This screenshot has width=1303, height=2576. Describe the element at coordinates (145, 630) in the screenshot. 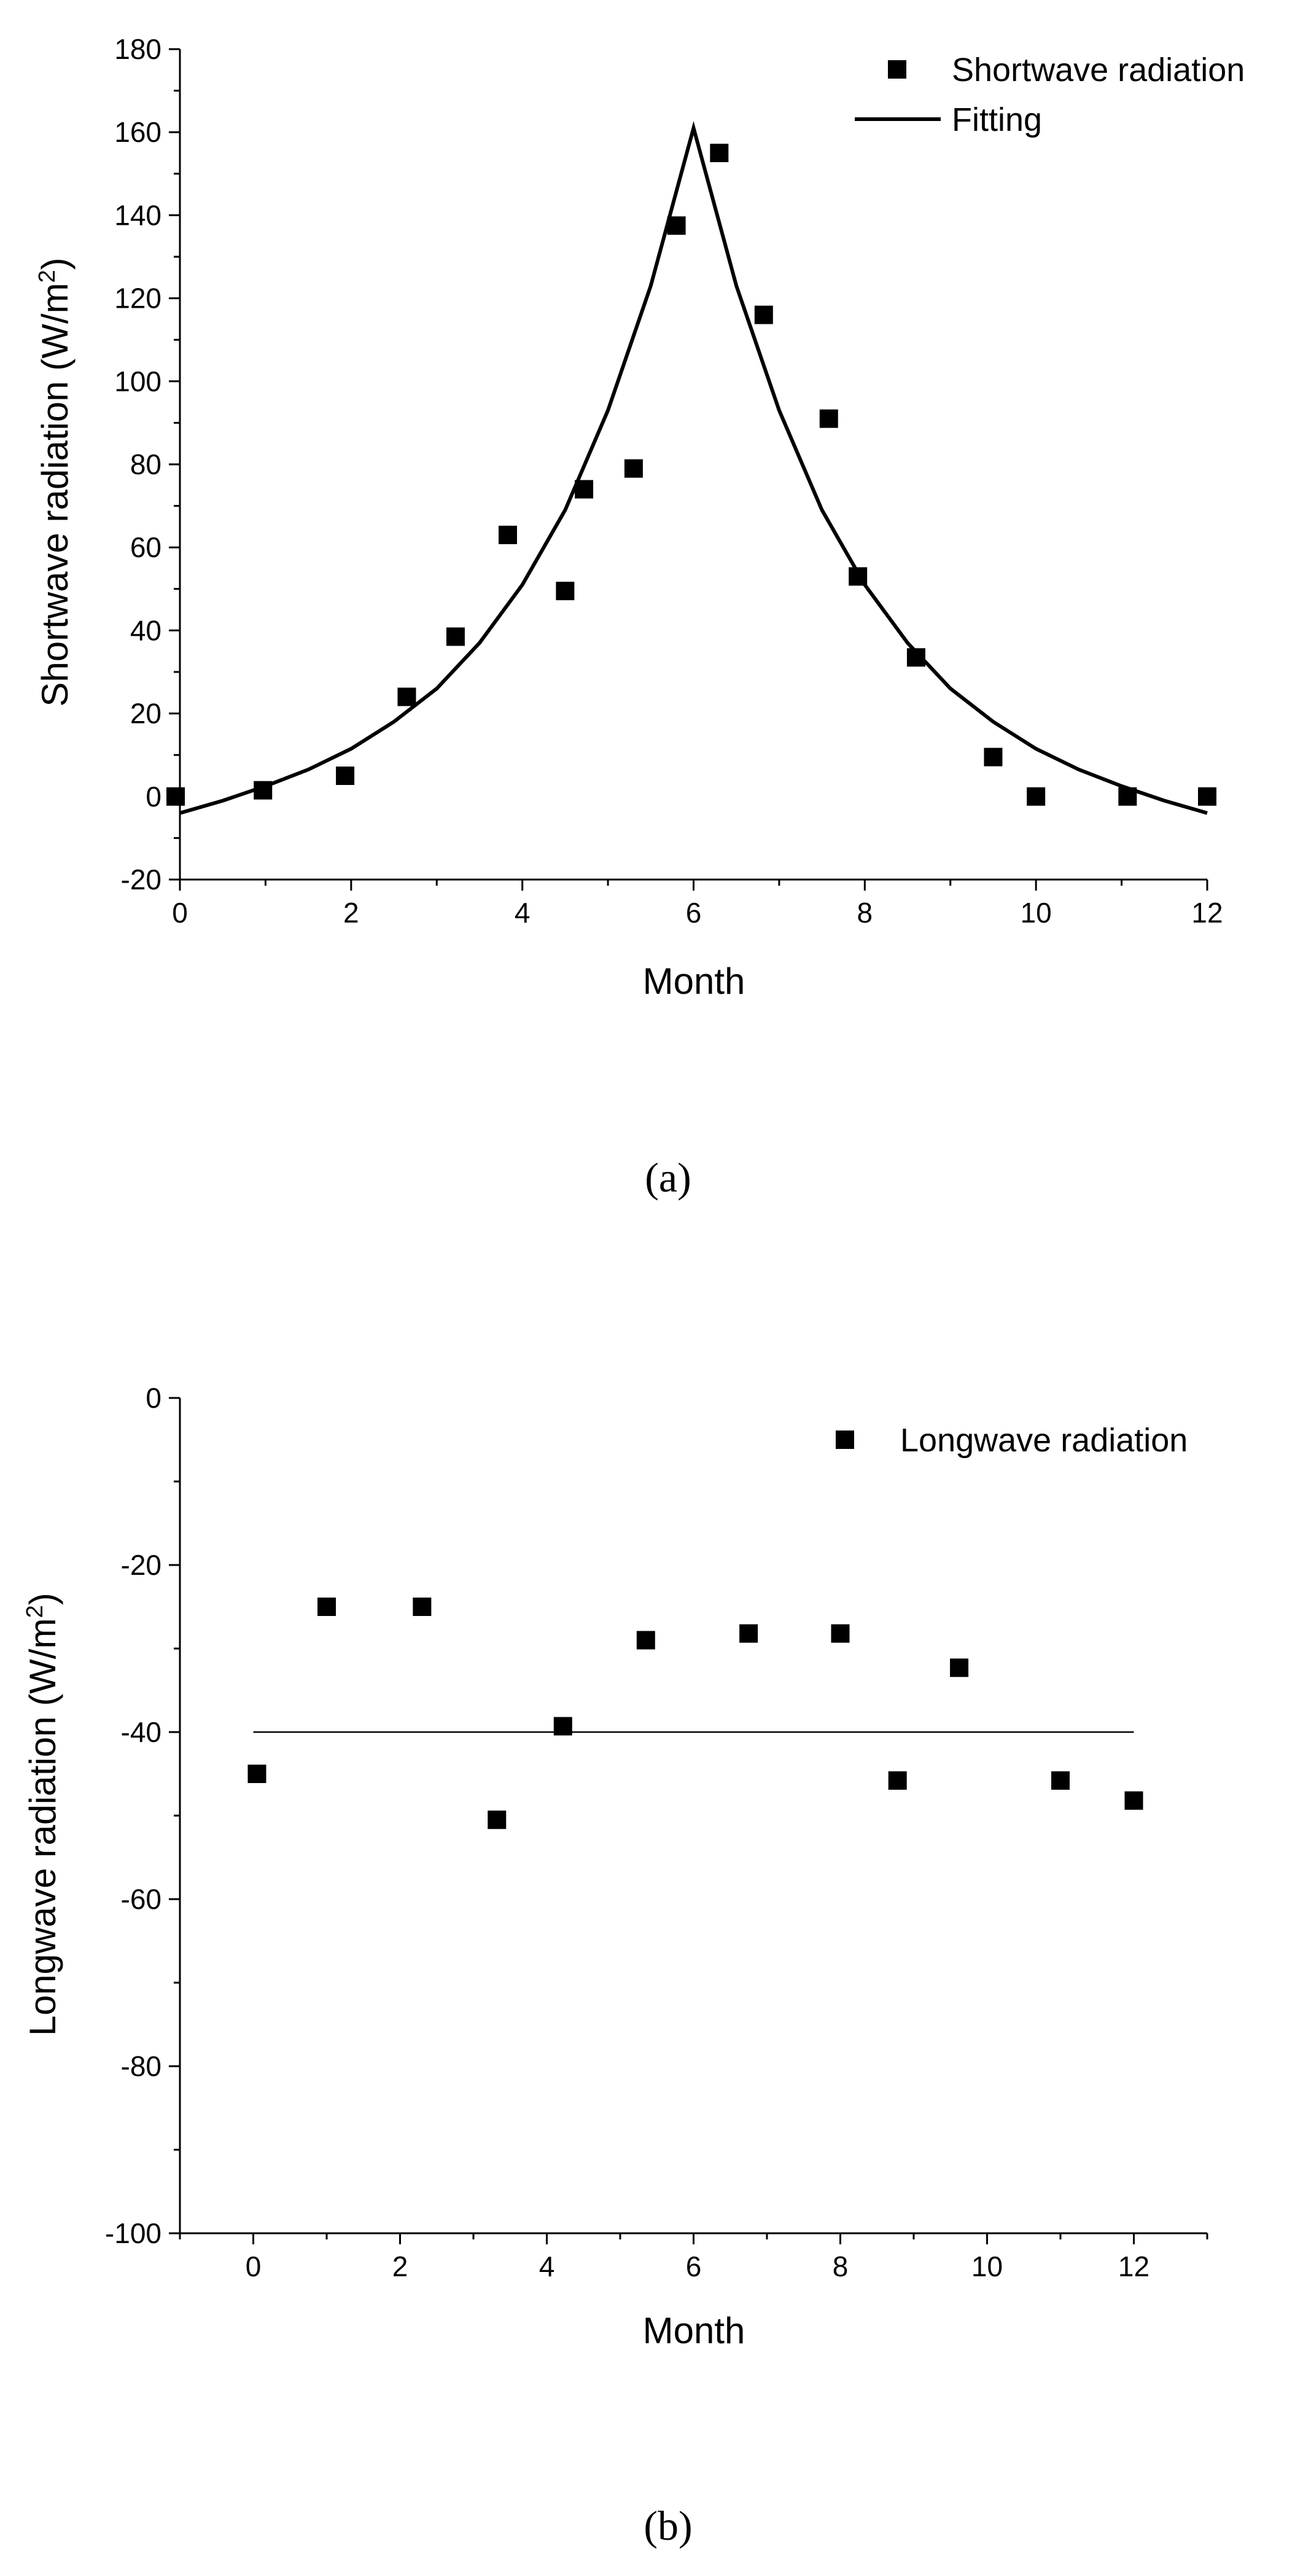

I see `chart-a-y-tick-label: 40` at that location.